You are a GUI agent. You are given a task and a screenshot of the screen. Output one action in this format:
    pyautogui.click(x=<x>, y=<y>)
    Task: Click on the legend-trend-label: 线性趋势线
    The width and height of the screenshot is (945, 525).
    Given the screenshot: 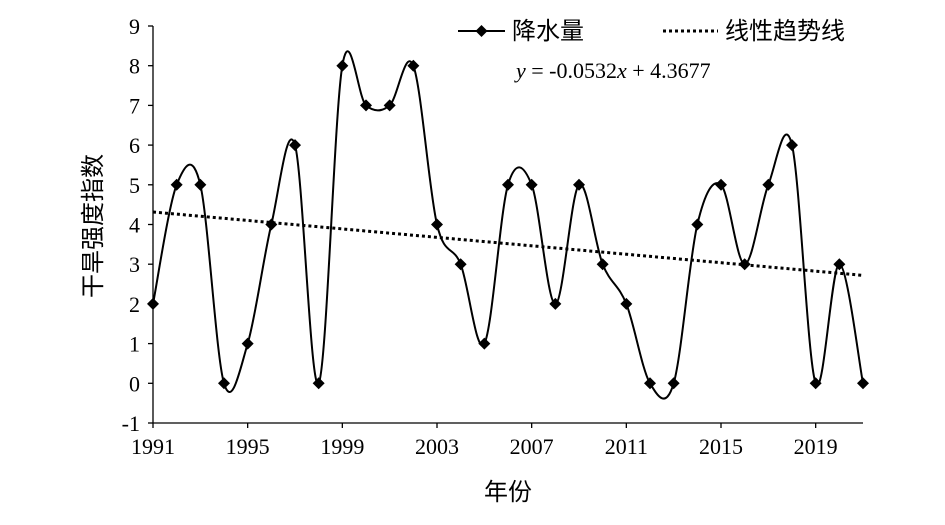 What is the action you would take?
    pyautogui.click(x=785, y=31)
    